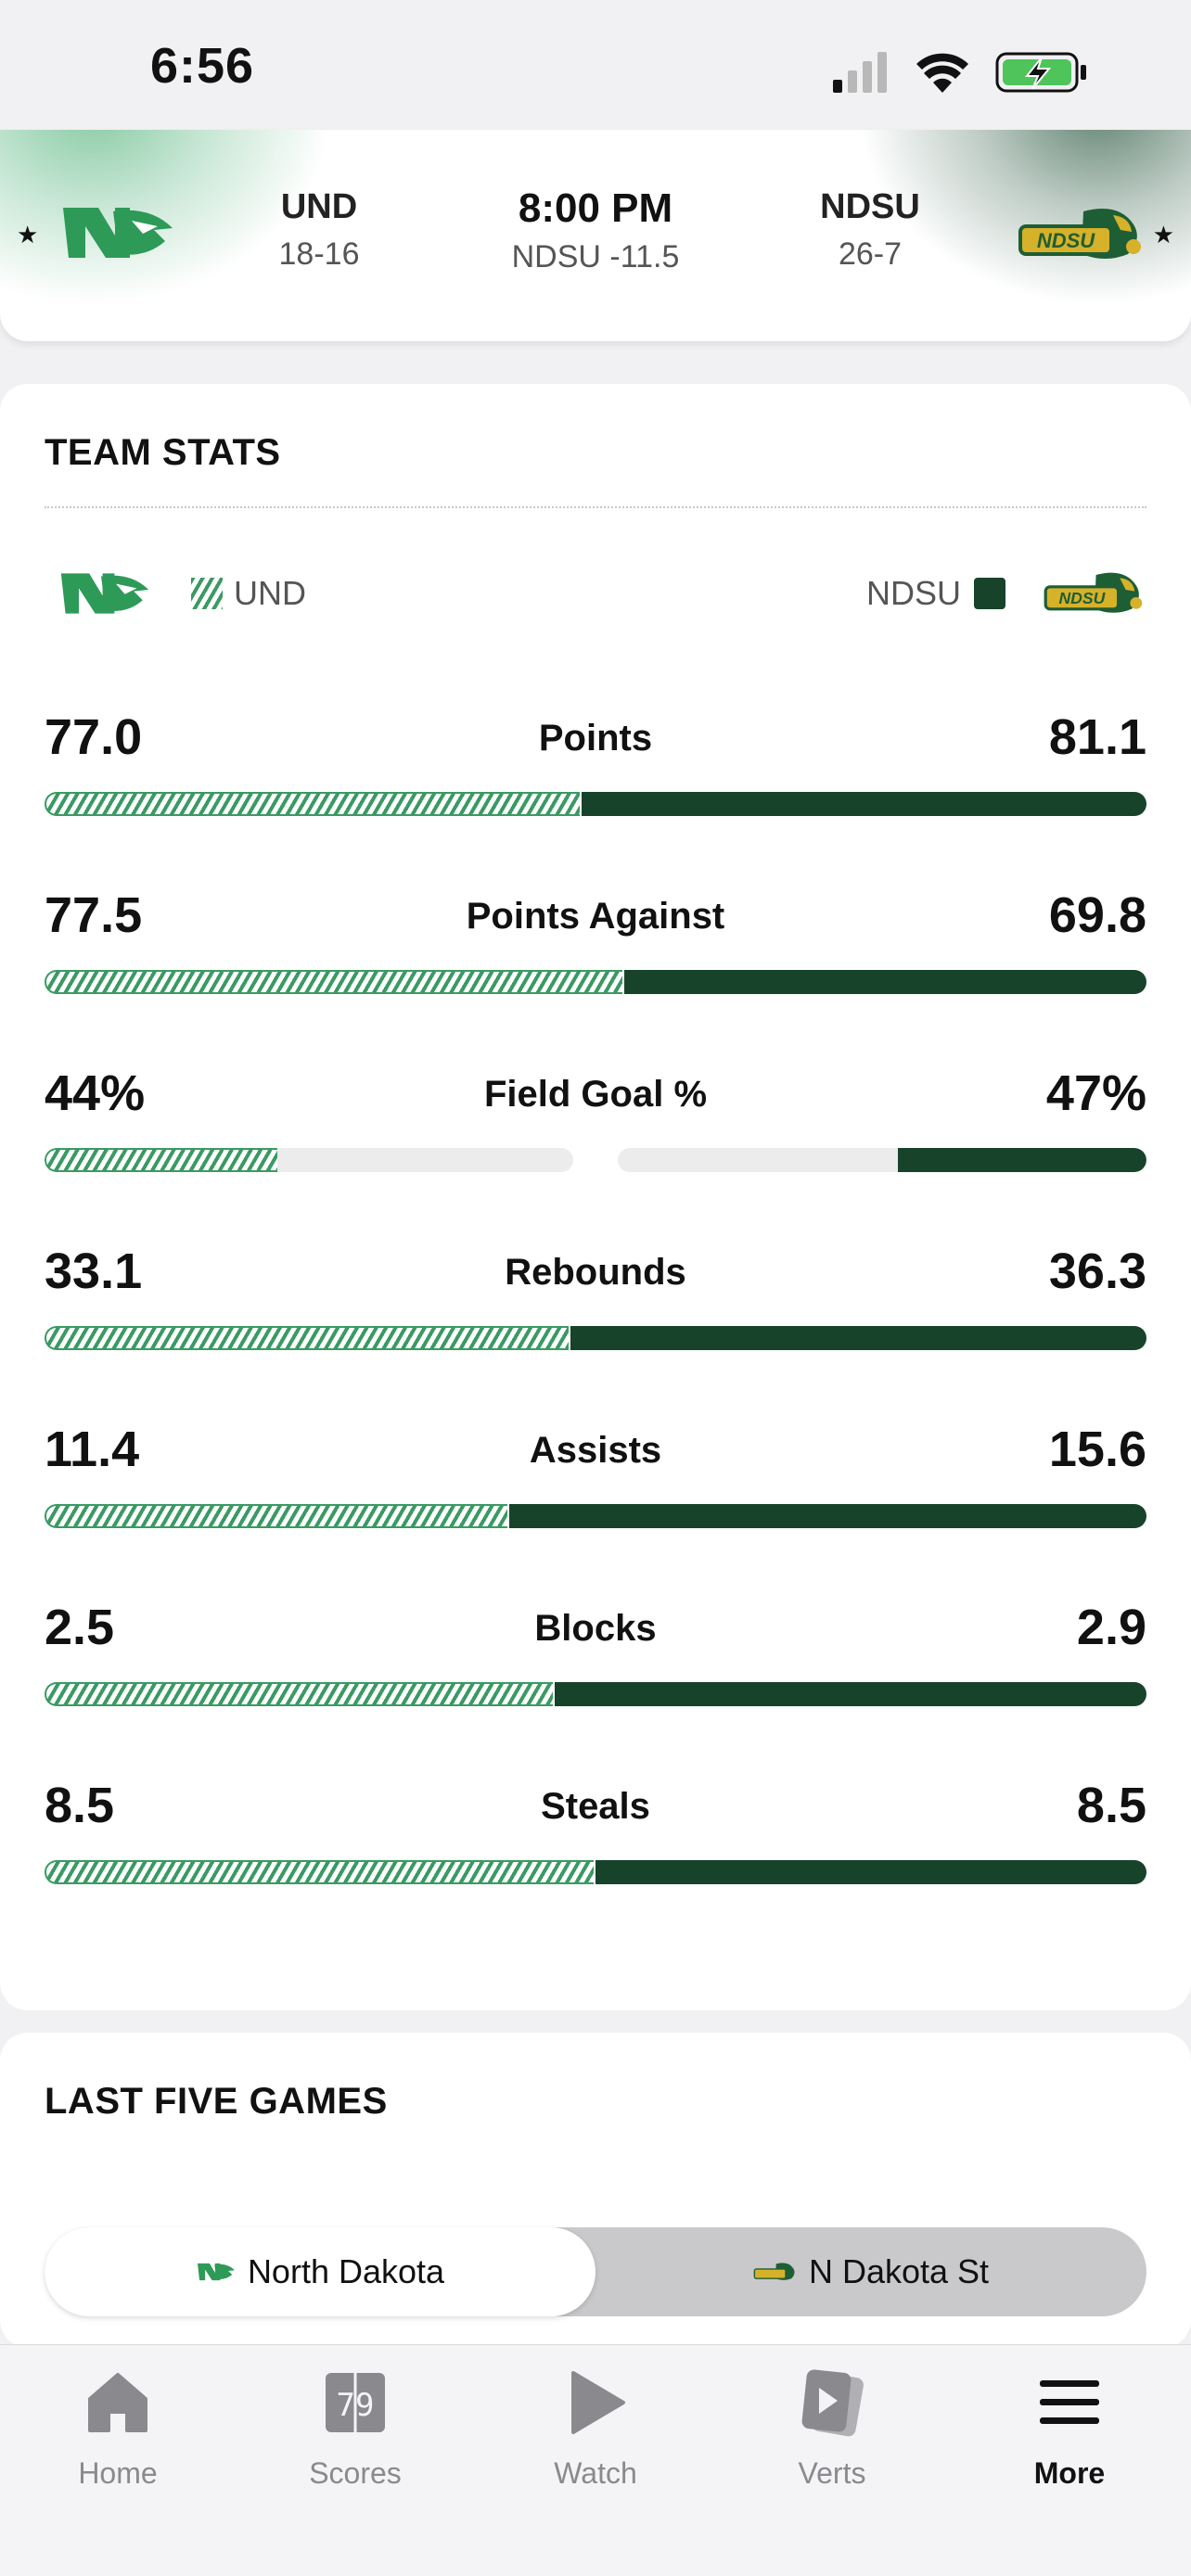 This screenshot has height=2576, width=1191. What do you see at coordinates (832, 2403) in the screenshot?
I see `verts-icon` at bounding box center [832, 2403].